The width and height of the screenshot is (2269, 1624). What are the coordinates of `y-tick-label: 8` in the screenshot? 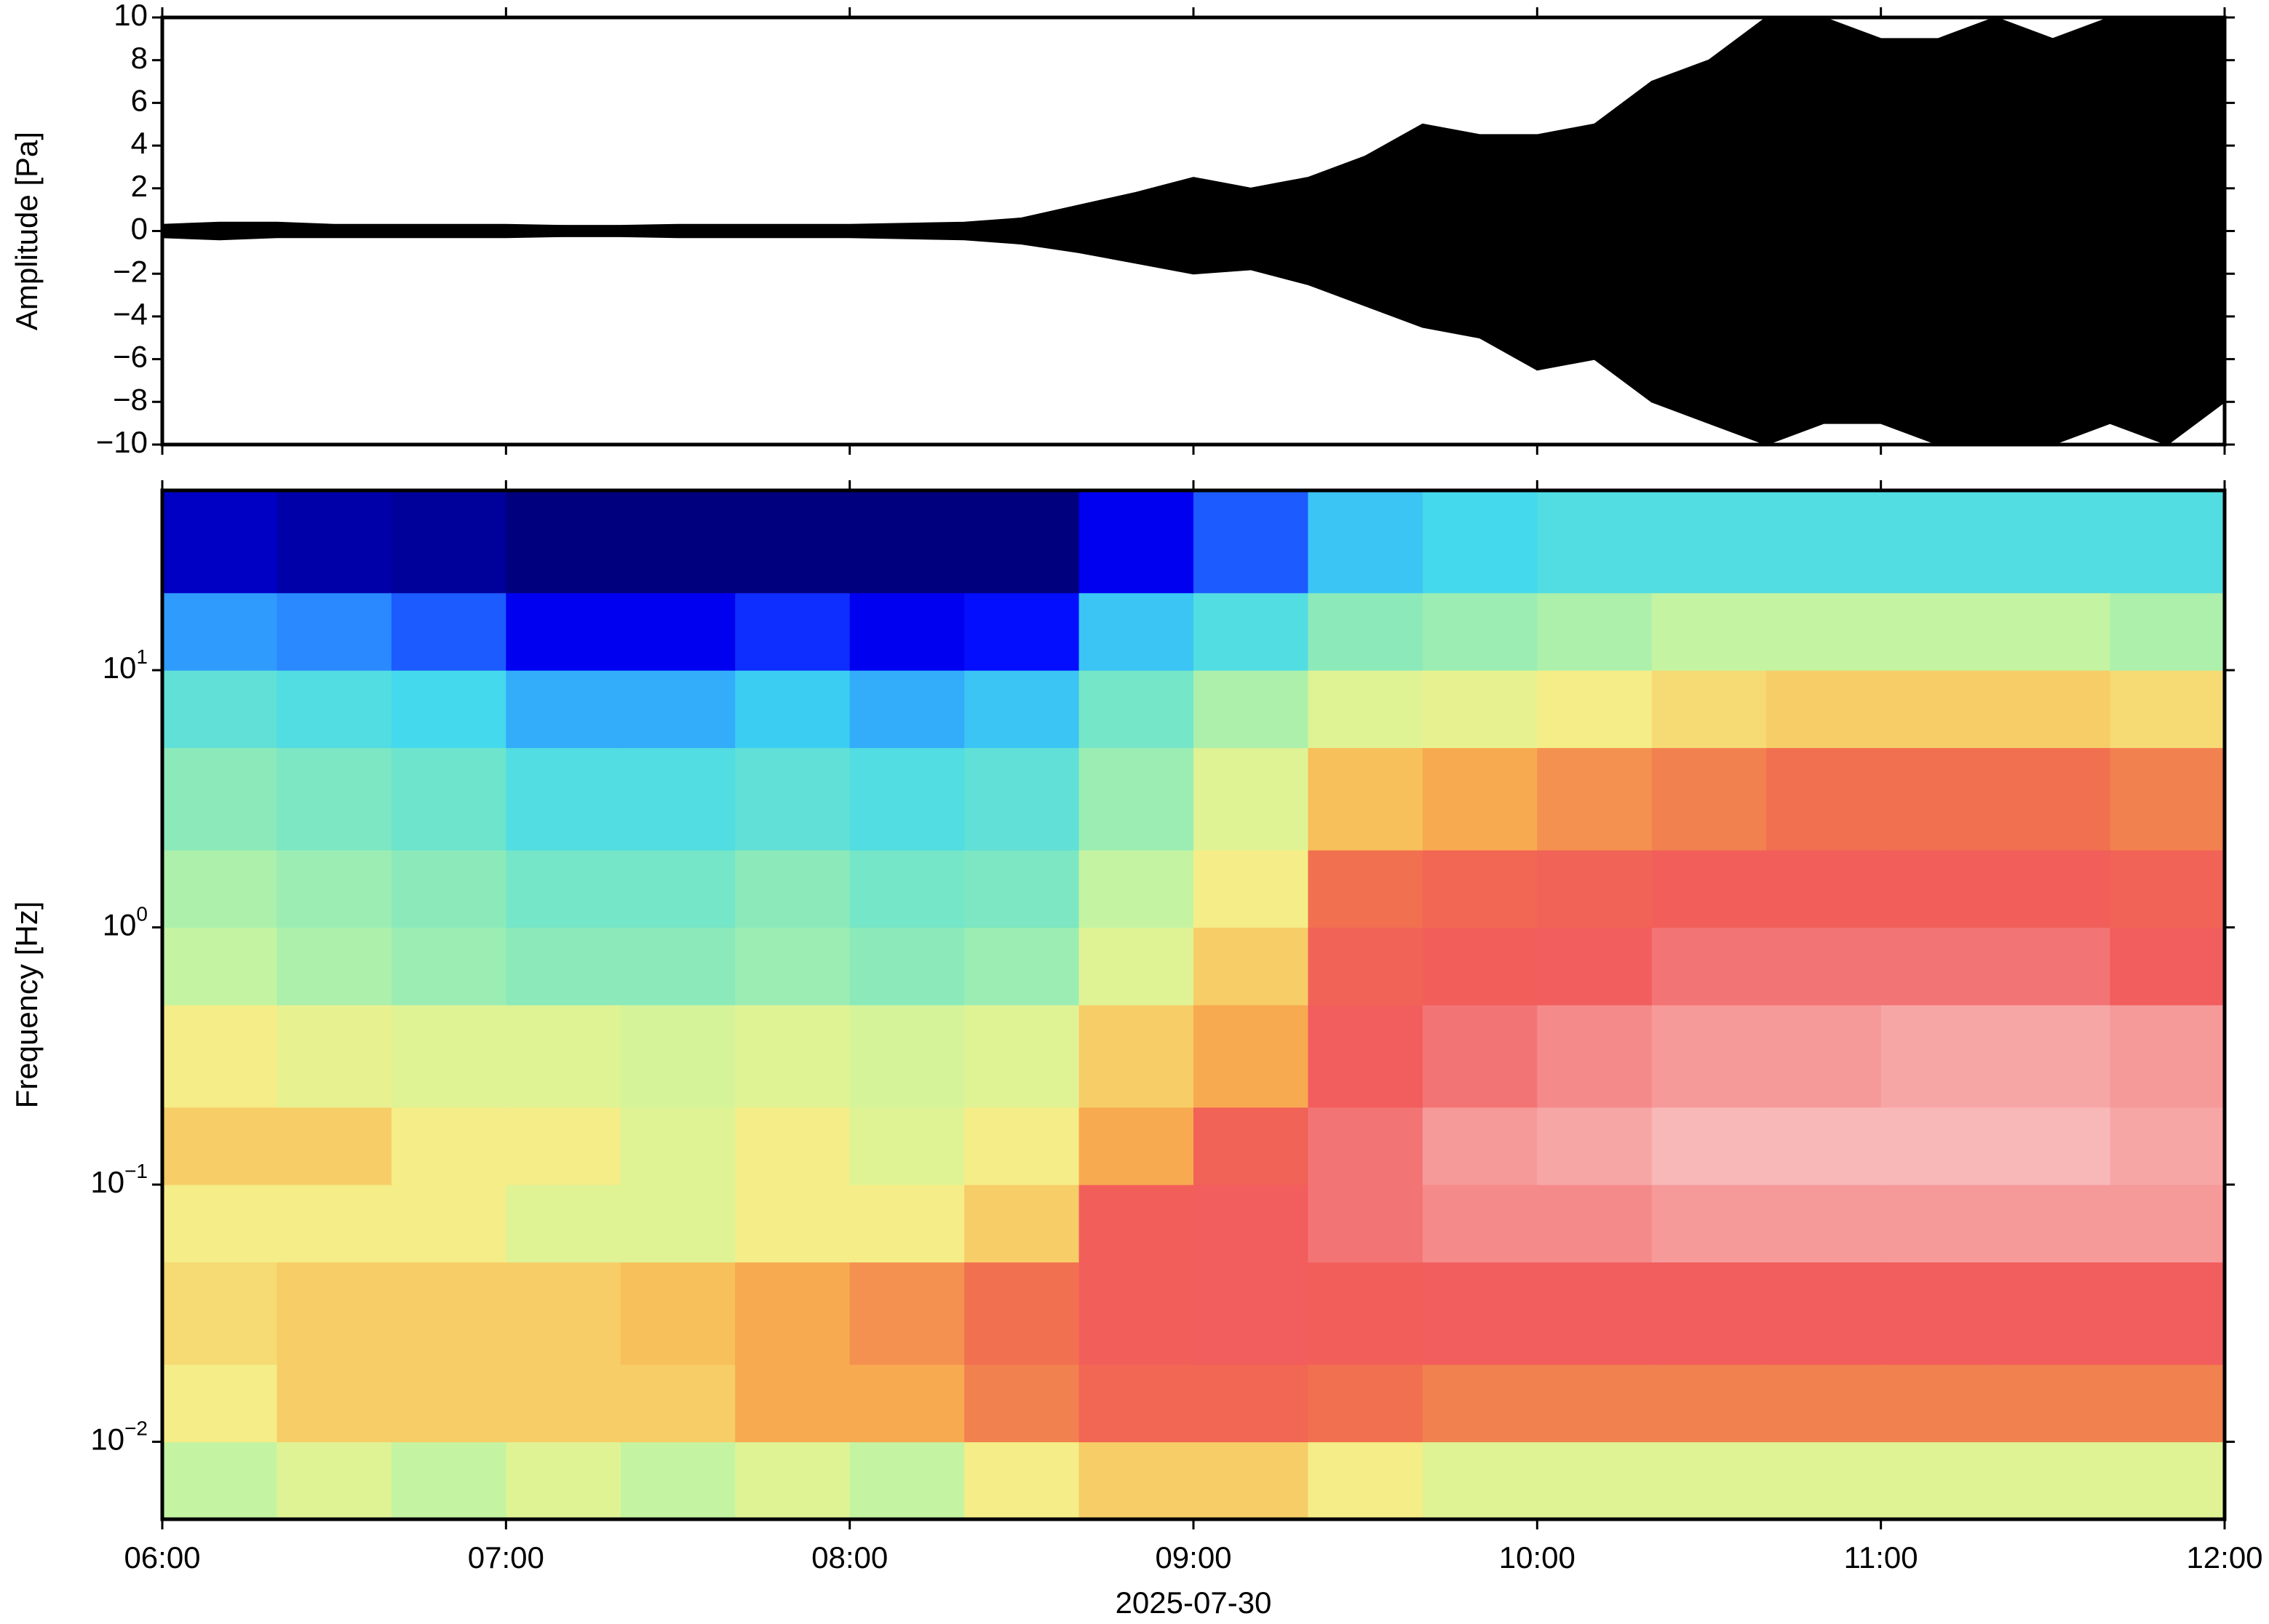 It's located at (139, 58).